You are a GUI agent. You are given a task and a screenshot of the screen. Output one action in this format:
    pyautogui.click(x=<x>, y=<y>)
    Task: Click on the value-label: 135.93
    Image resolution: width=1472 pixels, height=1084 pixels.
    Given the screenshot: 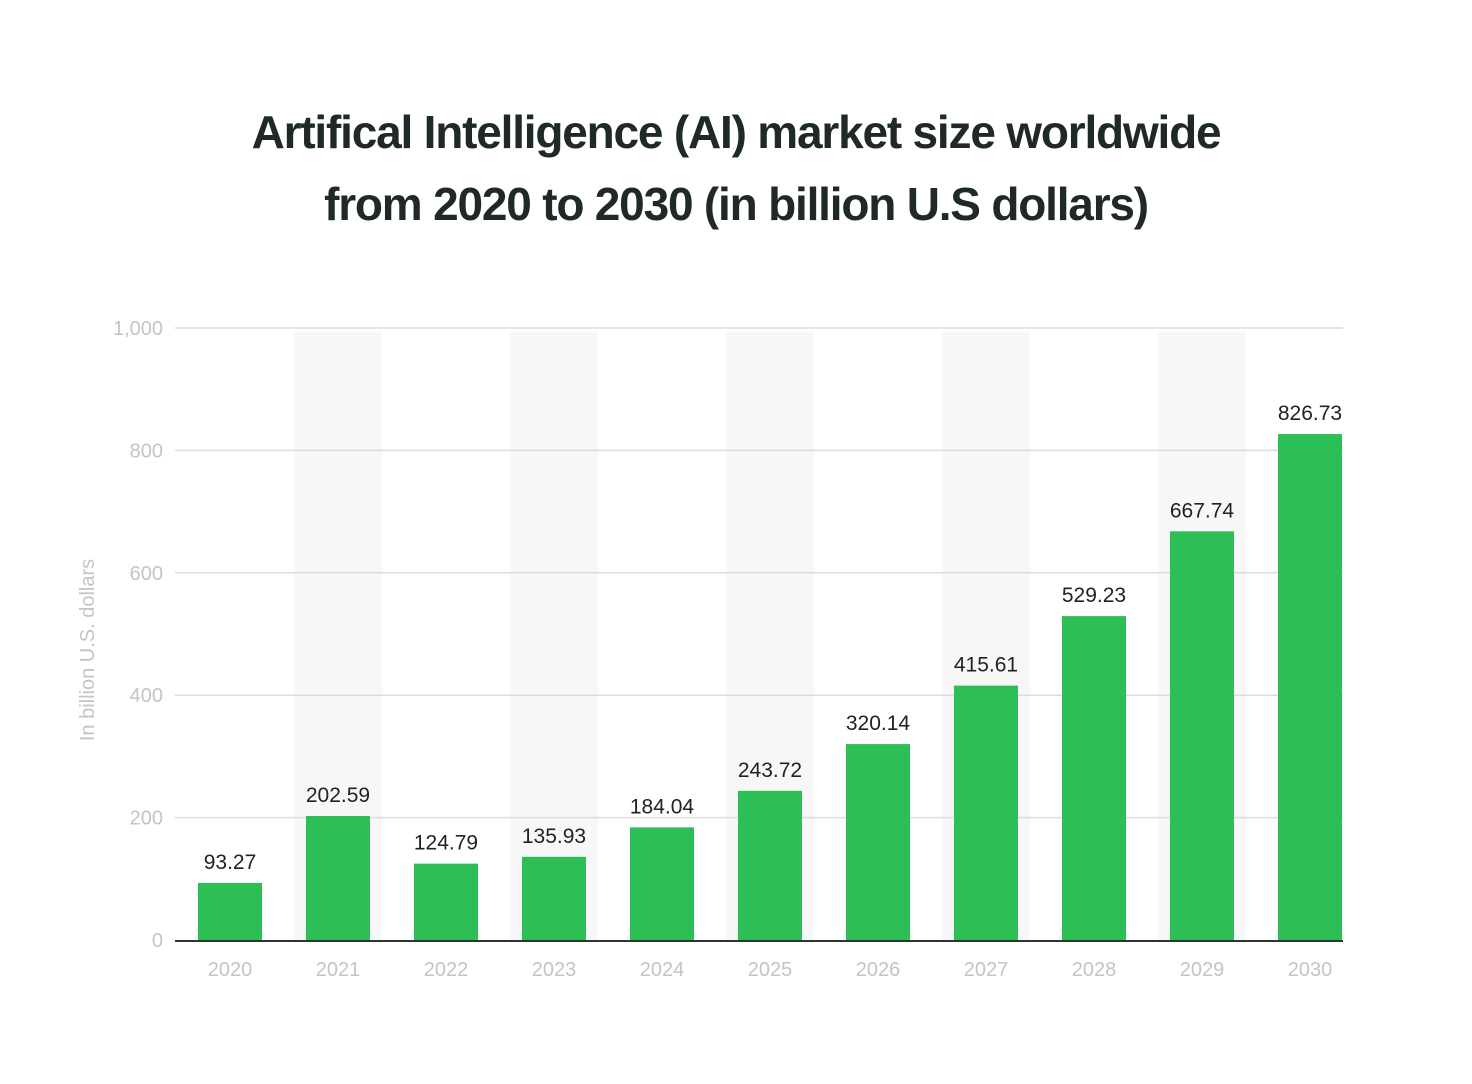 What is the action you would take?
    pyautogui.click(x=554, y=836)
    